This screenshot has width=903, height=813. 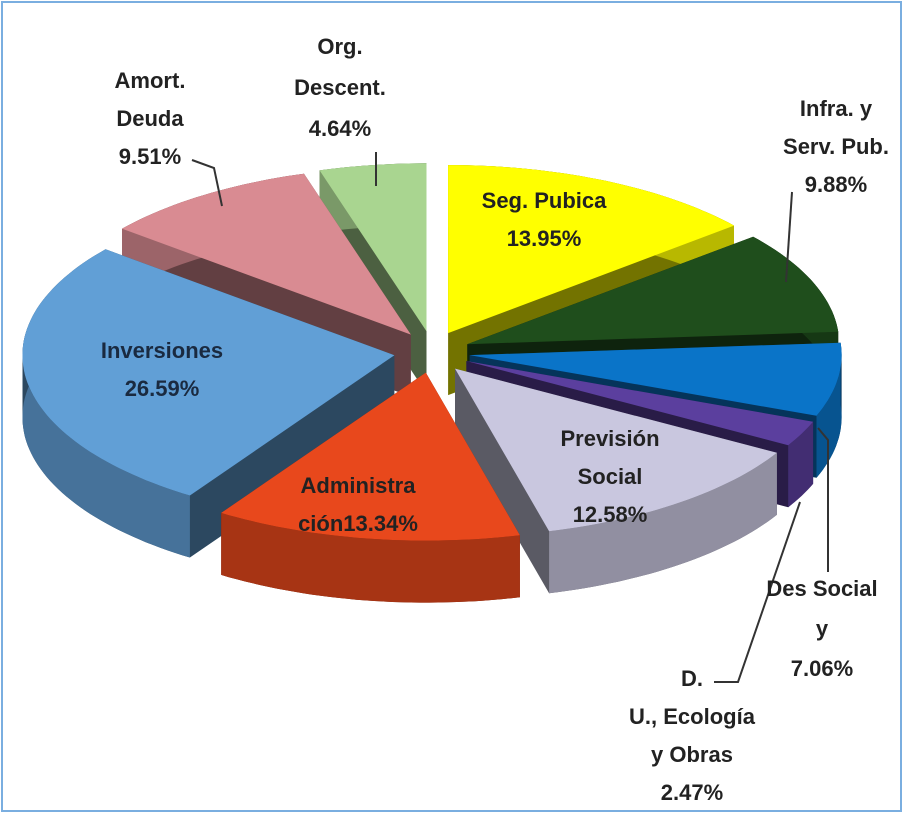 I want to click on value-label: 2.47%, so click(x=692, y=792).